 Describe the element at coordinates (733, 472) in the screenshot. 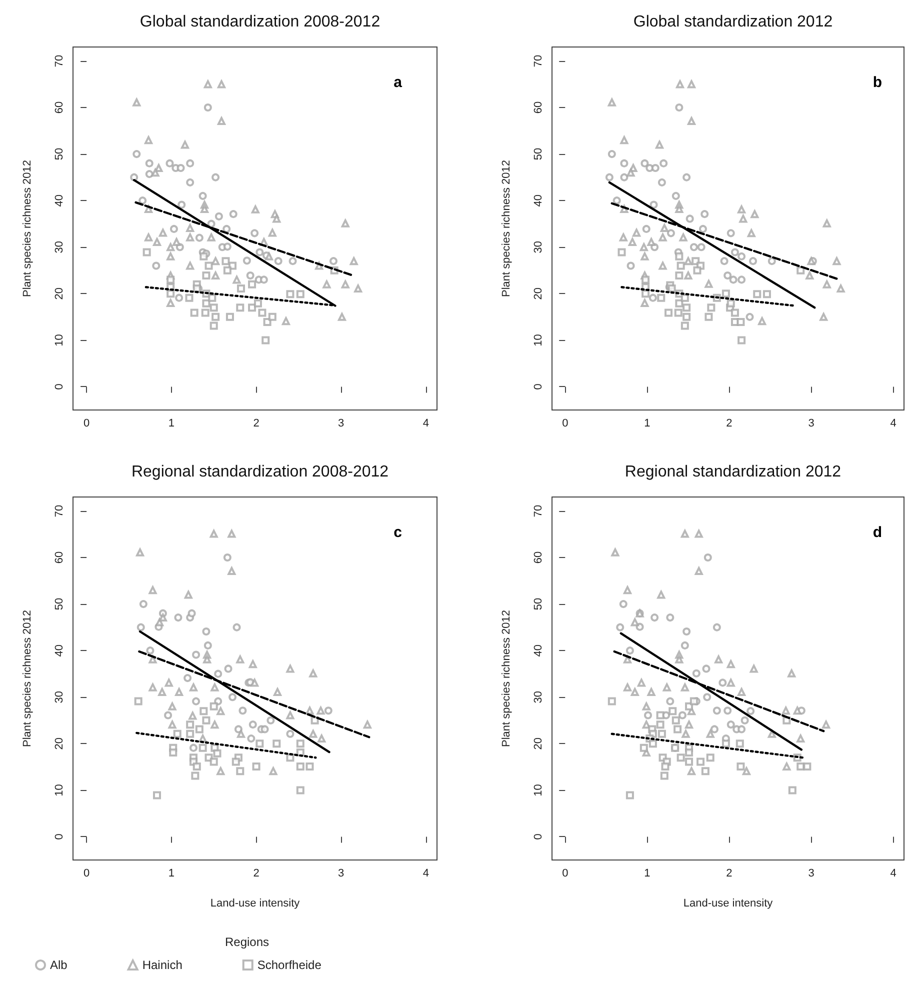

I see `chart-title: Regional standardization 2012` at that location.